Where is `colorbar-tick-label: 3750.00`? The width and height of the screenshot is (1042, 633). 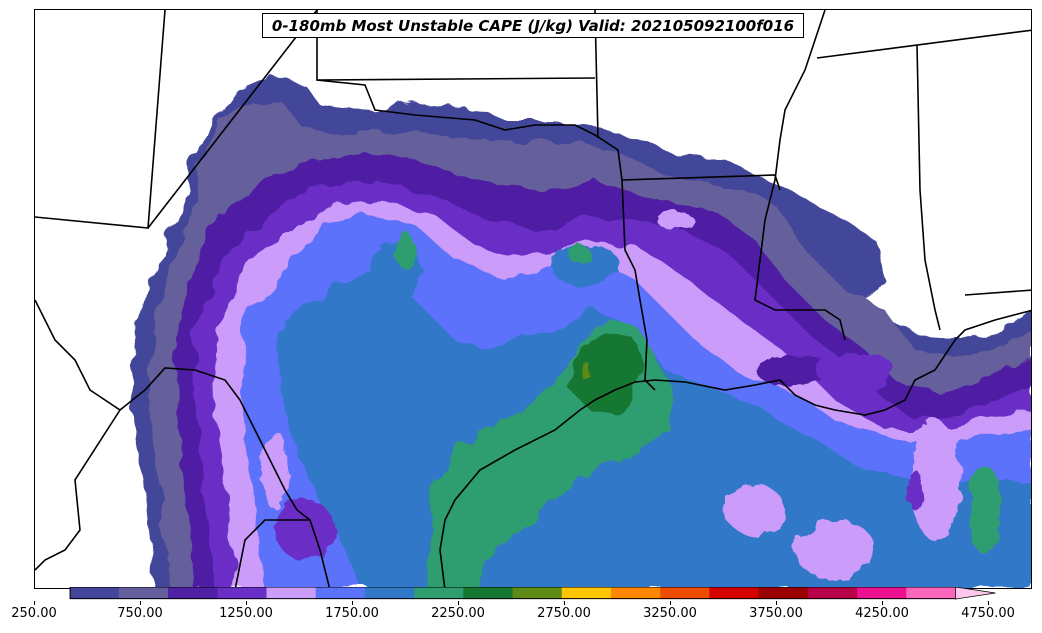 colorbar-tick-label: 3750.00 is located at coordinates (776, 613).